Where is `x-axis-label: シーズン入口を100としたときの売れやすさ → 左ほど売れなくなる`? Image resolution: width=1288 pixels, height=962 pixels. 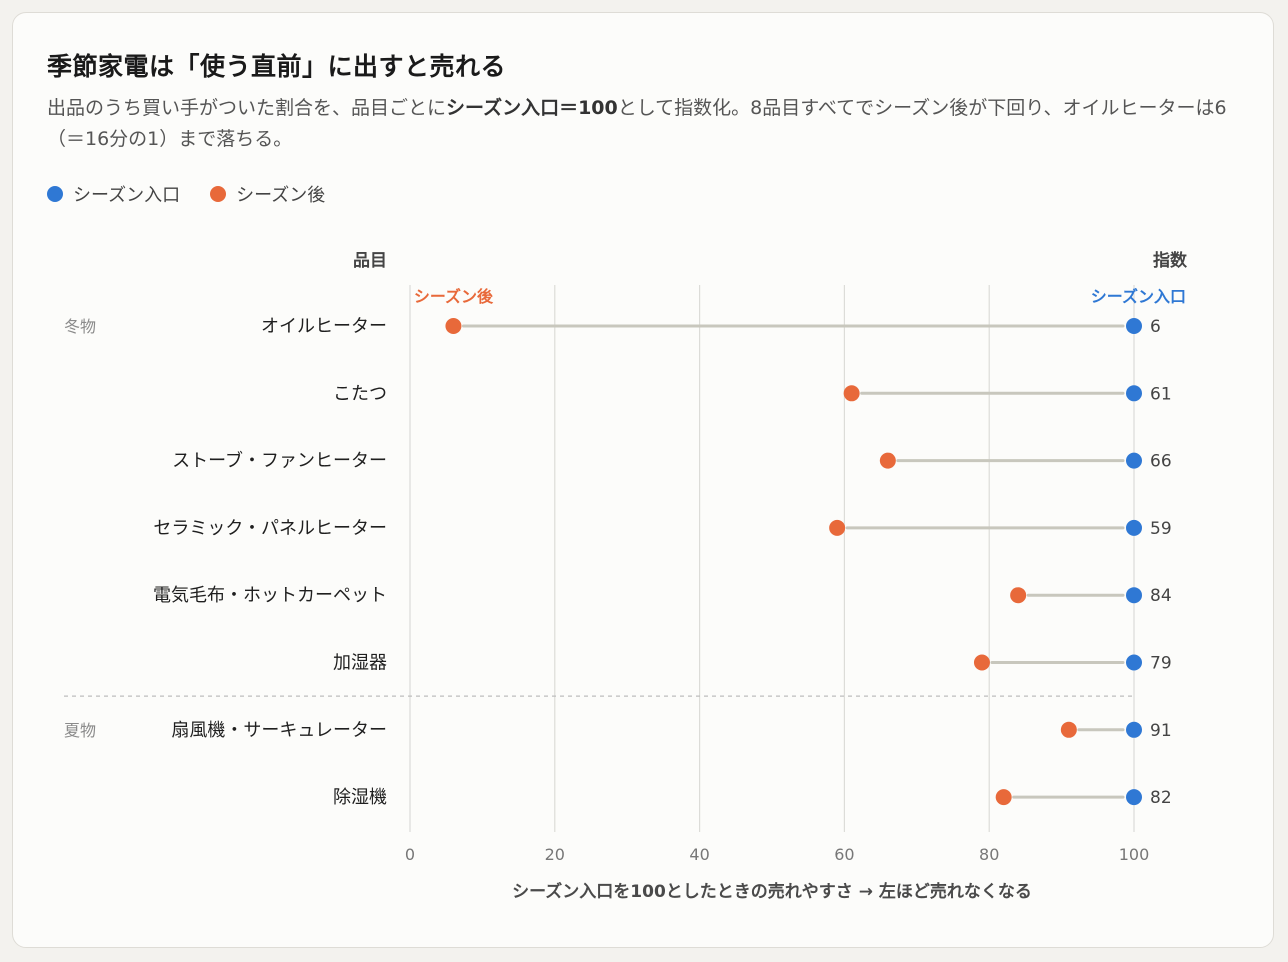
x-axis-label: シーズン入口を100としたときの売れやすさ → 左ほど売れなくなる is located at coordinates (772, 891).